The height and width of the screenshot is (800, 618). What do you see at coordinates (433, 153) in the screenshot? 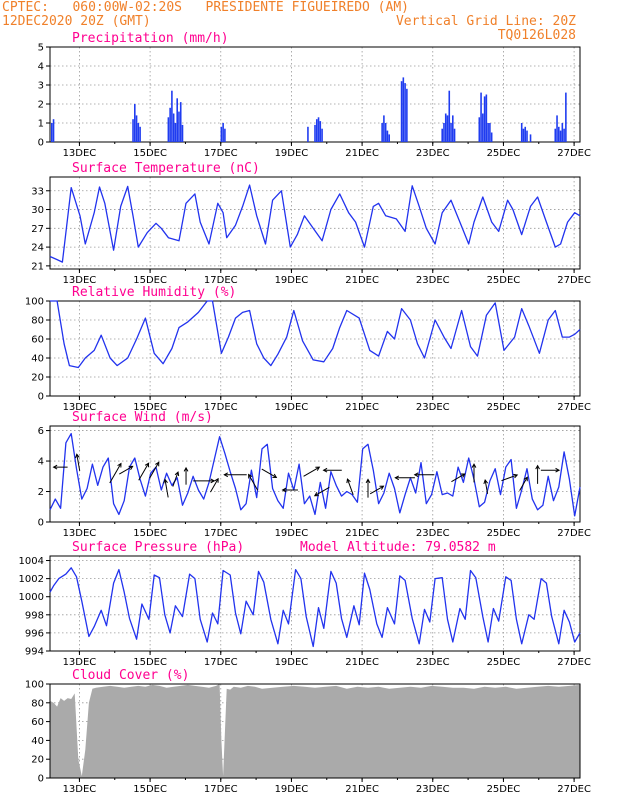
I see `precip-xtick-label-5: 23DEC` at bounding box center [433, 153].